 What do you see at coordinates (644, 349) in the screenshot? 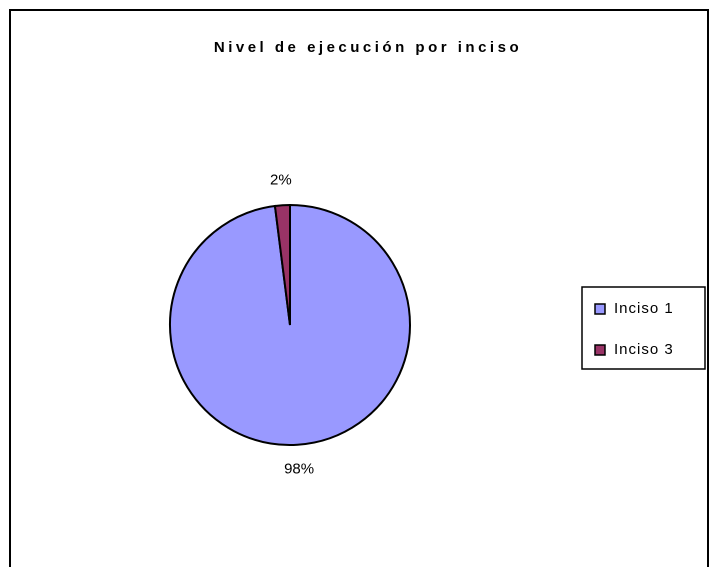
I see `legend-label: Inciso 3` at bounding box center [644, 349].